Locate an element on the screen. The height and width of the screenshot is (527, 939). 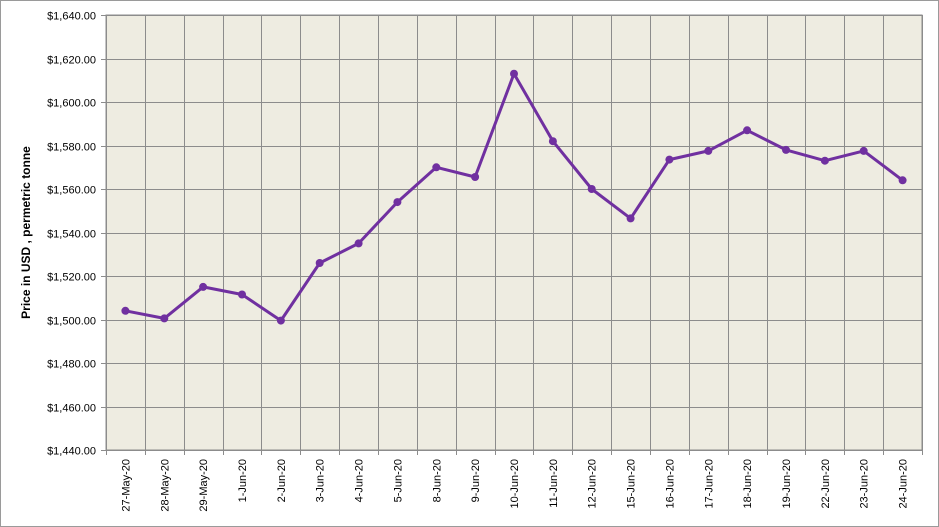
y-tick-label: $1,560.00 is located at coordinates (71, 191).